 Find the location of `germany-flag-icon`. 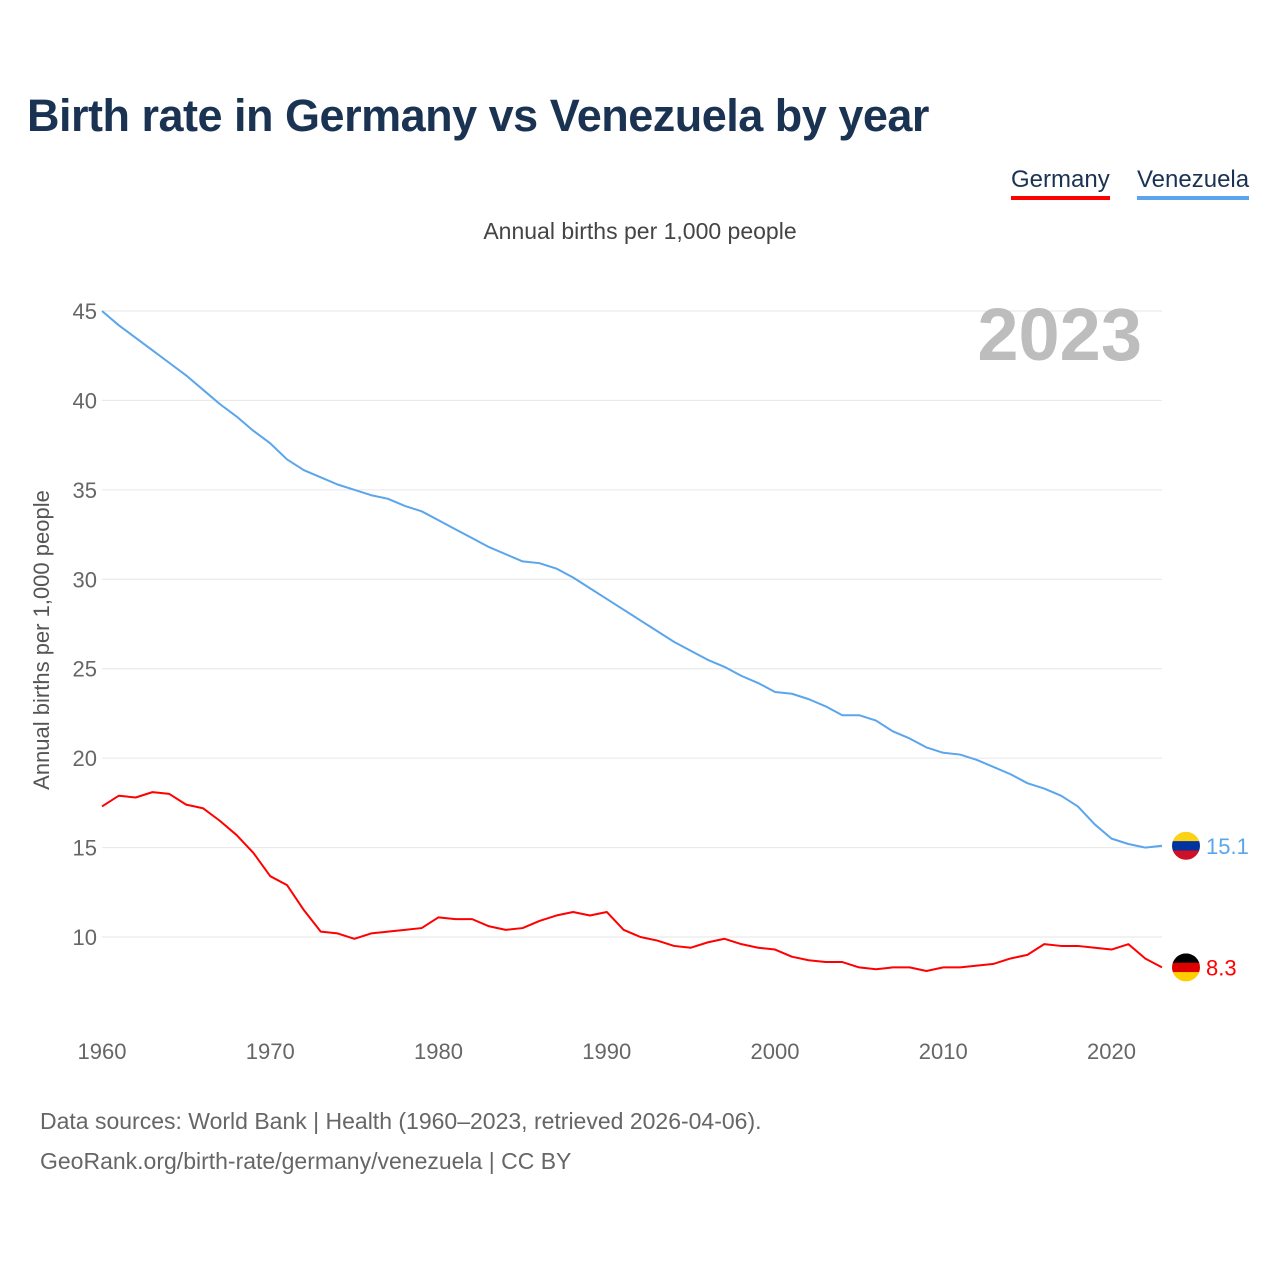

germany-flag-icon is located at coordinates (1186, 967).